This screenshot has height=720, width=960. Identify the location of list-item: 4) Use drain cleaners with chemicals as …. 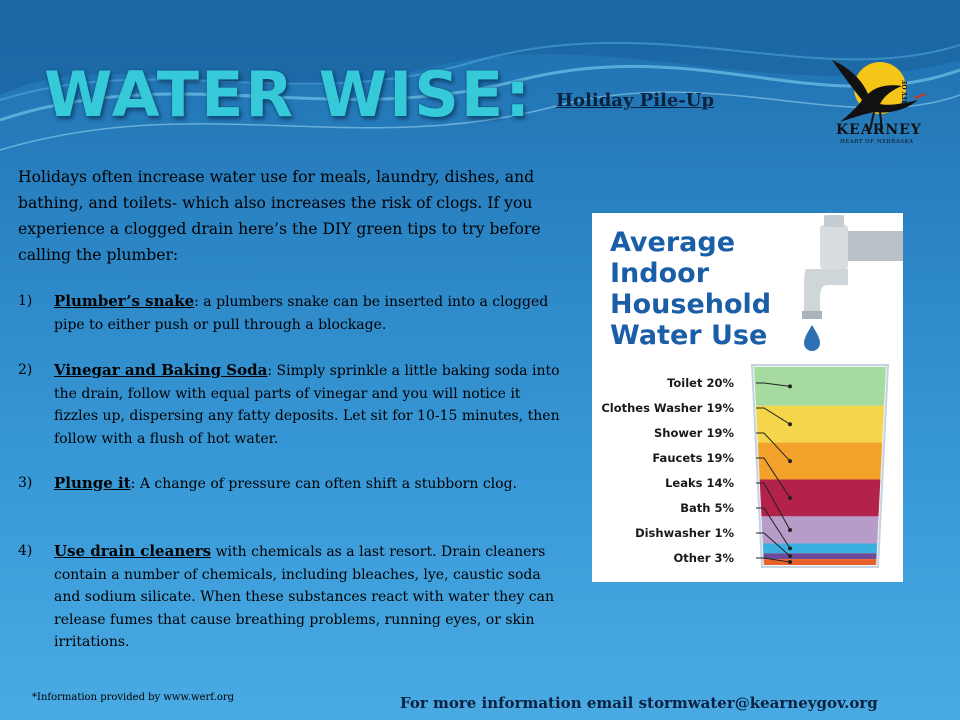
(292, 597).